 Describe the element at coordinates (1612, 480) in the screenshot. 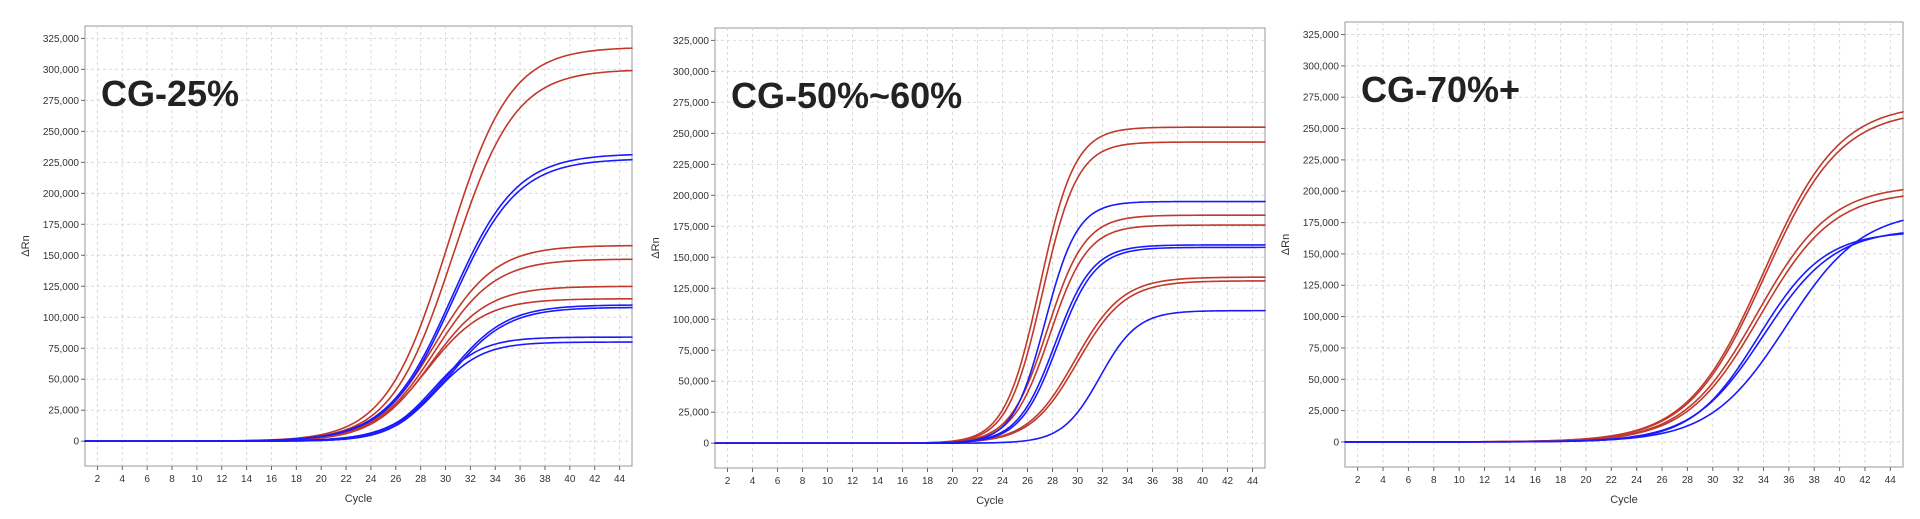

I see `x-tick-label: 22` at that location.